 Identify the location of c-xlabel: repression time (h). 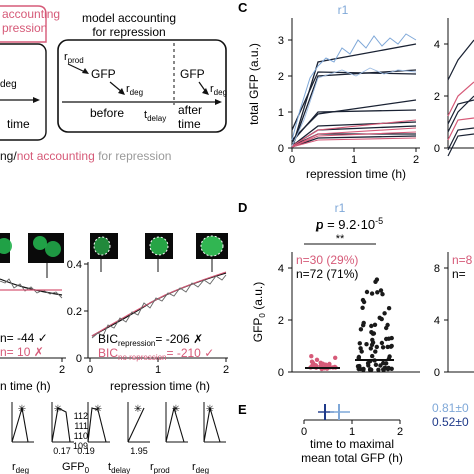
(356, 174).